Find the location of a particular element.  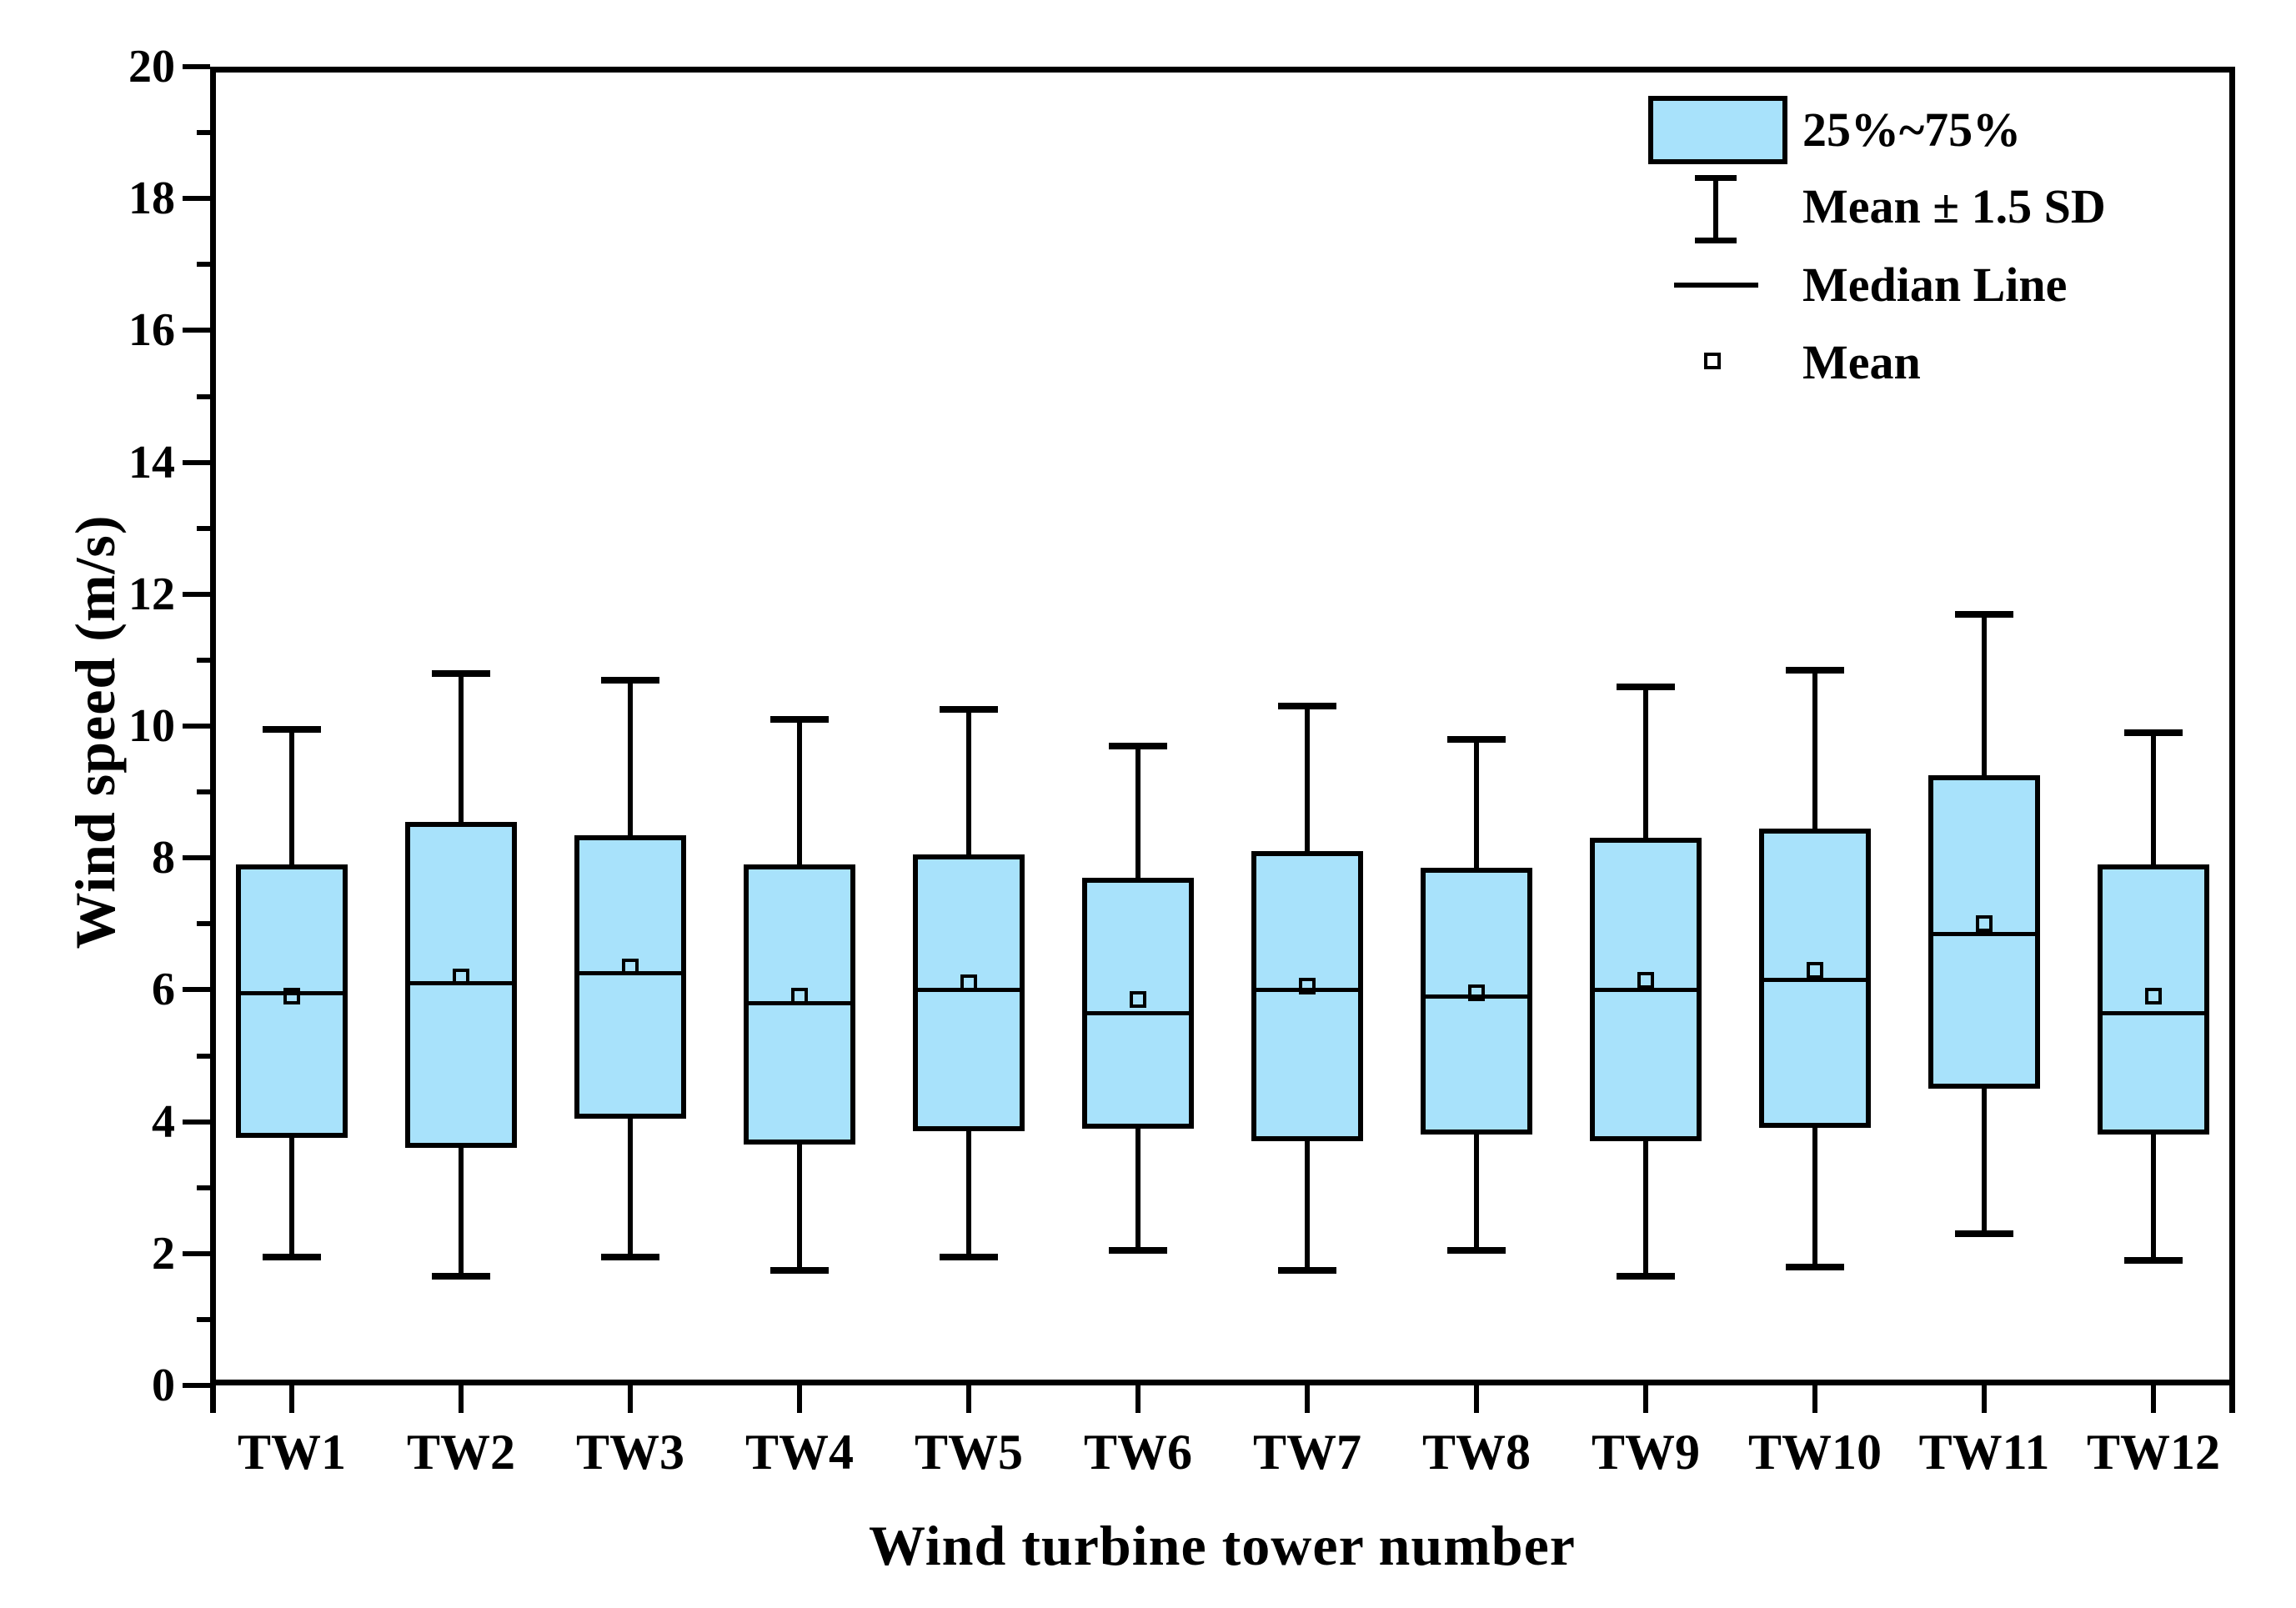

error-bar-cap-icon is located at coordinates (1716, 240).